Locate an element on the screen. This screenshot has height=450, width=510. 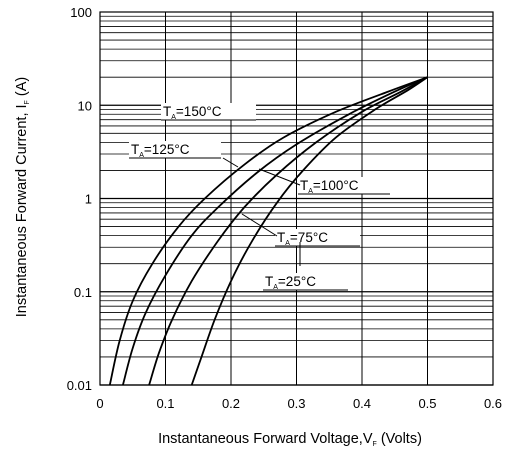
x-tick-label: 0.6 is located at coordinates (493, 403).